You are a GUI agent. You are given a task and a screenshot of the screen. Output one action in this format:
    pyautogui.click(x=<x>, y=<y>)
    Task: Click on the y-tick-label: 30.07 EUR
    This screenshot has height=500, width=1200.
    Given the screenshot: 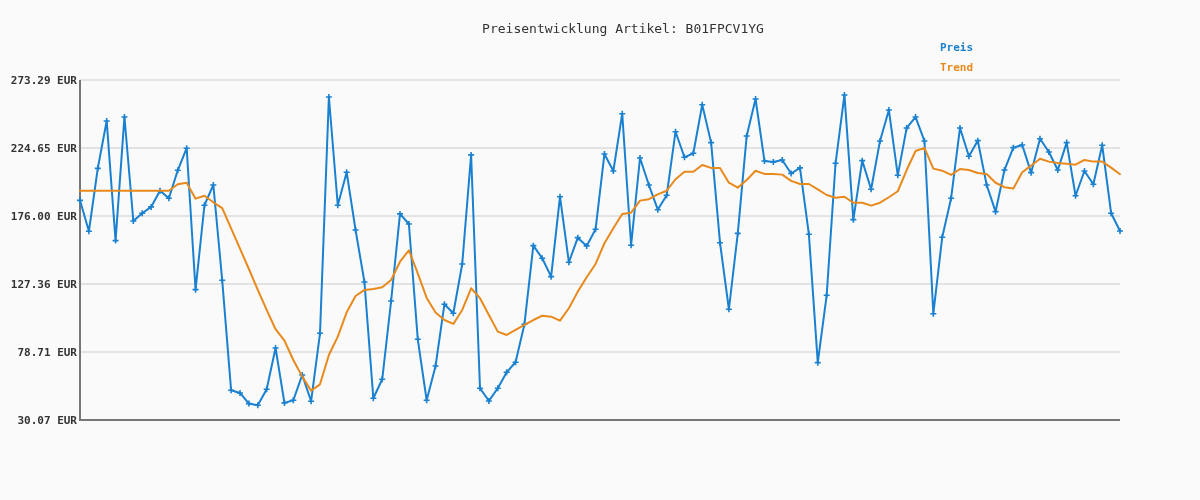 What is the action you would take?
    pyautogui.click(x=47, y=420)
    